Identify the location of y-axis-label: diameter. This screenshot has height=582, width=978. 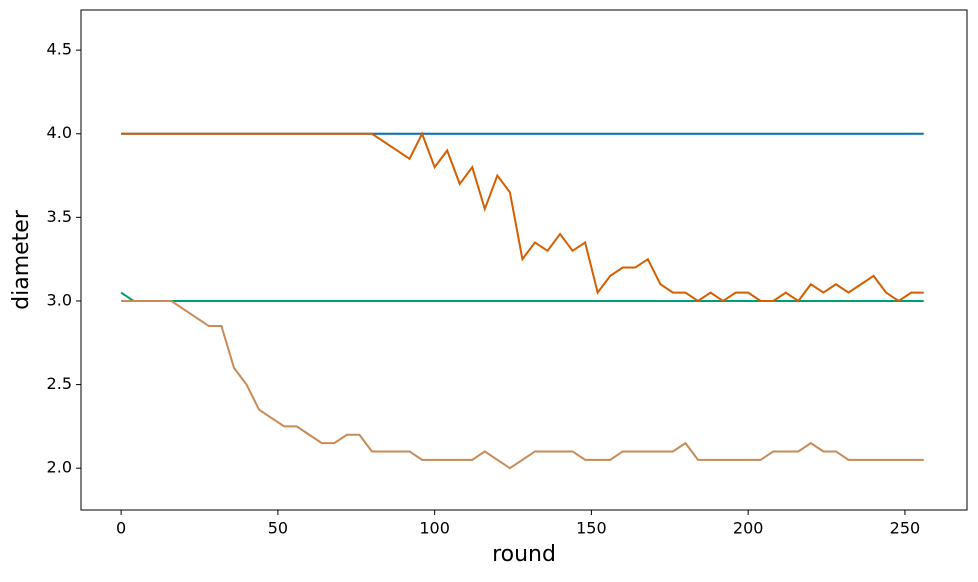
(21, 259).